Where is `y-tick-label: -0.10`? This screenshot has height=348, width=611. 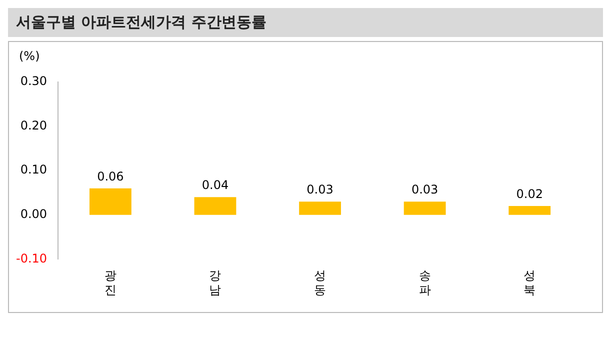 y-tick-label: -0.10 is located at coordinates (32, 258).